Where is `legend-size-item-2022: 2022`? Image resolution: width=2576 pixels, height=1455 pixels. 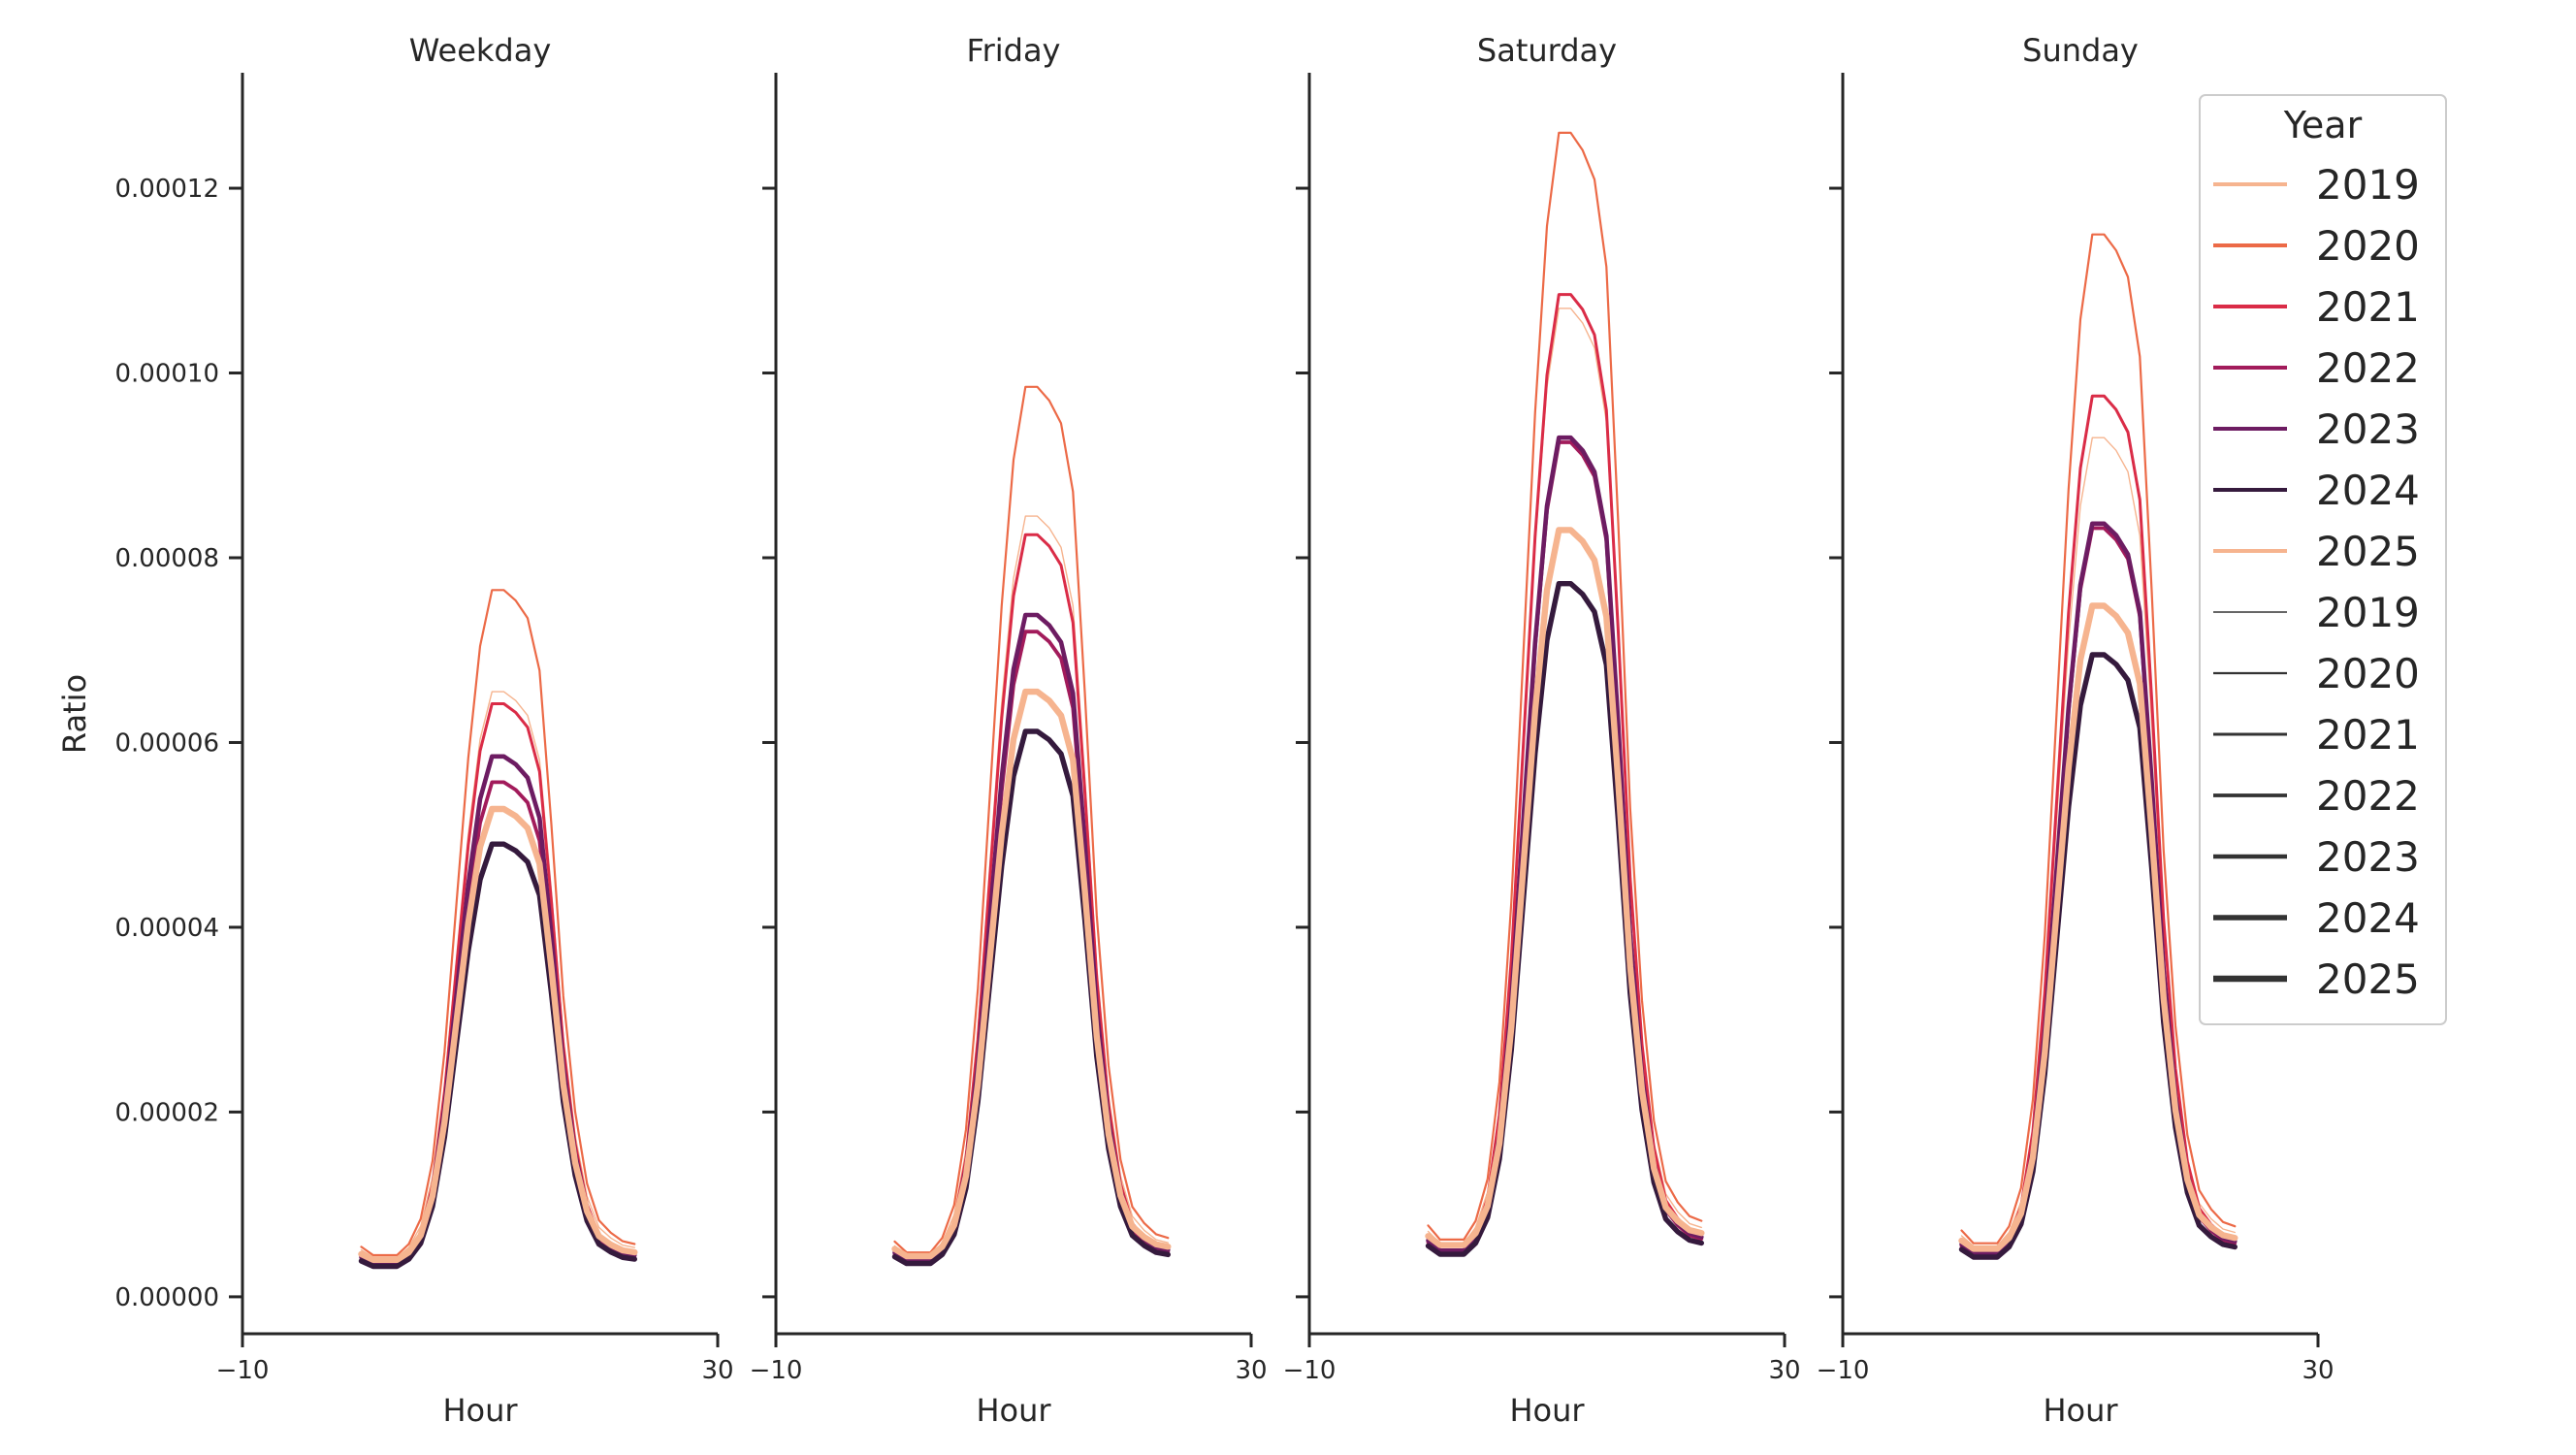
legend-size-item-2022: 2022 is located at coordinates (2316, 796).